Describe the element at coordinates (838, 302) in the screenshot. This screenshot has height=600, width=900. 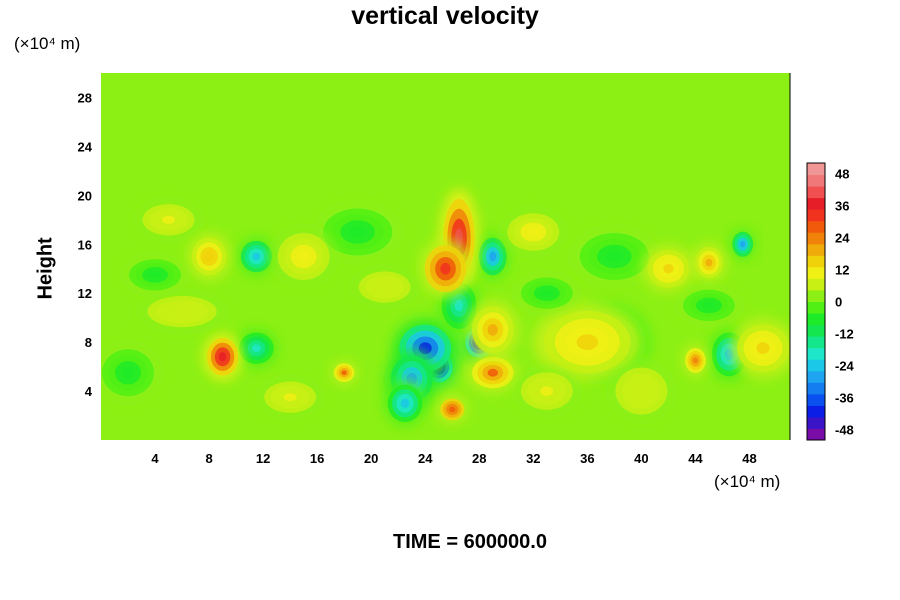
I see `colorbar-tick-label: 0` at that location.